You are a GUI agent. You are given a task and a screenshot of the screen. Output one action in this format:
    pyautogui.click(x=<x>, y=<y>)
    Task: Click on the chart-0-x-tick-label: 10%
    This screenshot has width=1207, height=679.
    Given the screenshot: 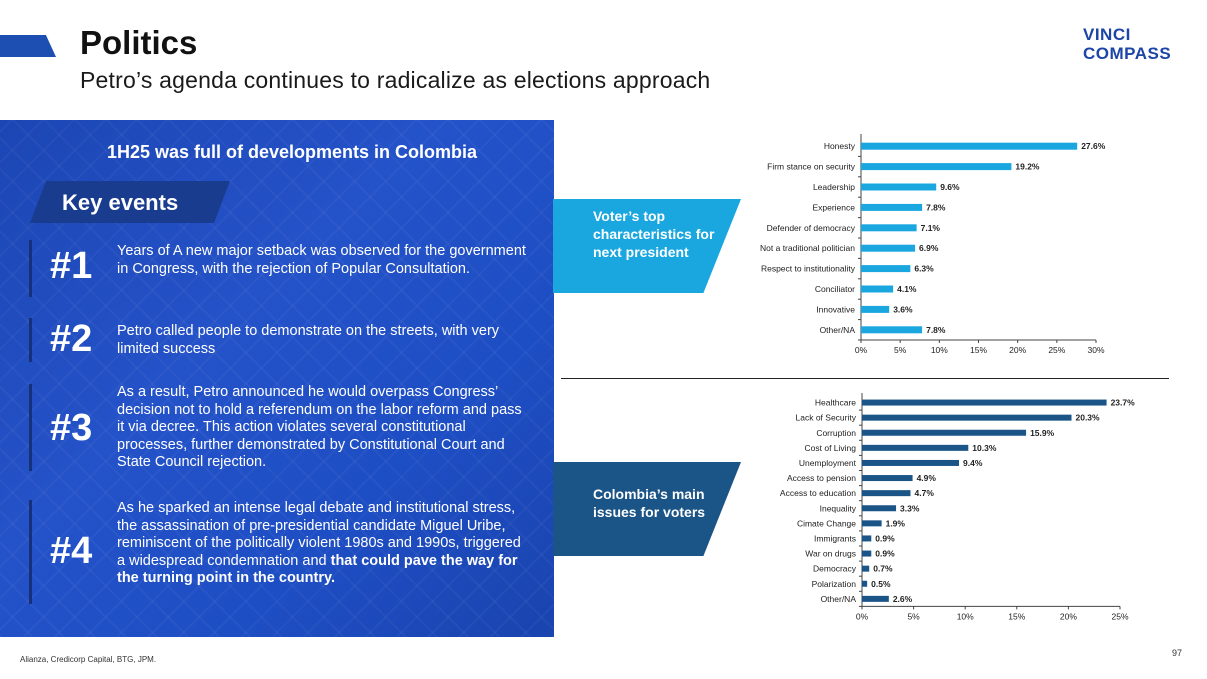 What is the action you would take?
    pyautogui.click(x=939, y=350)
    